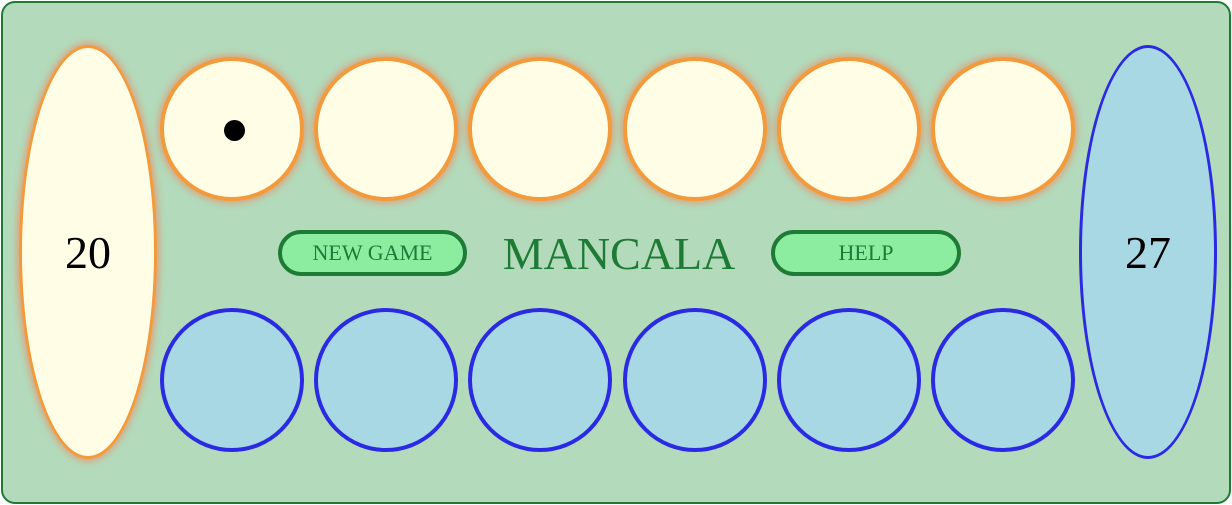  Describe the element at coordinates (619, 253) in the screenshot. I see `game-title: MANCALA` at that location.